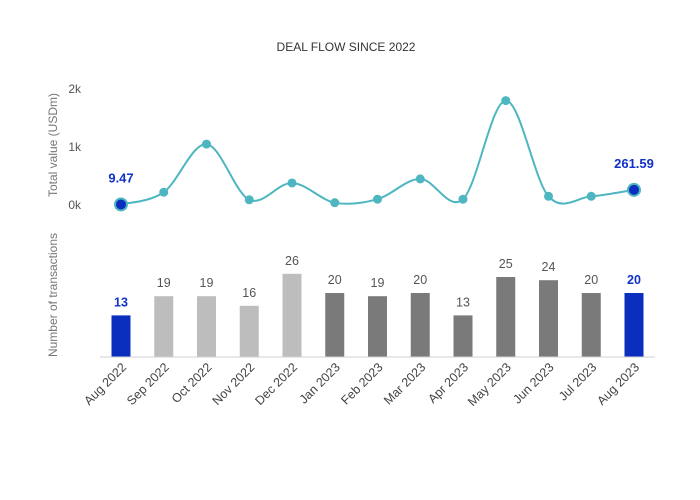  Describe the element at coordinates (234, 384) in the screenshot. I see `x-category-label: Nov 2022` at that location.